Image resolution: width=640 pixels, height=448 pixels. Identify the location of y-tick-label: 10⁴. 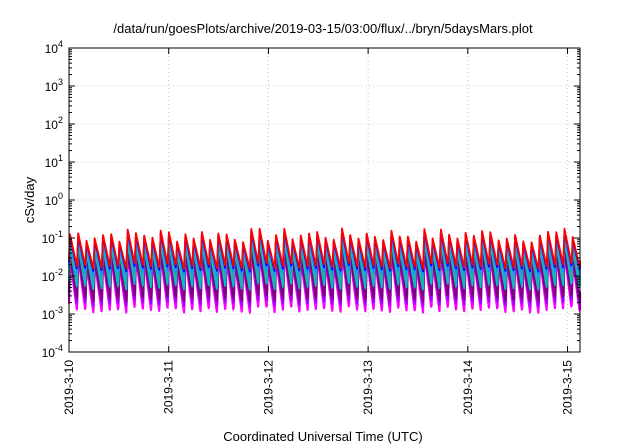
(54, 47).